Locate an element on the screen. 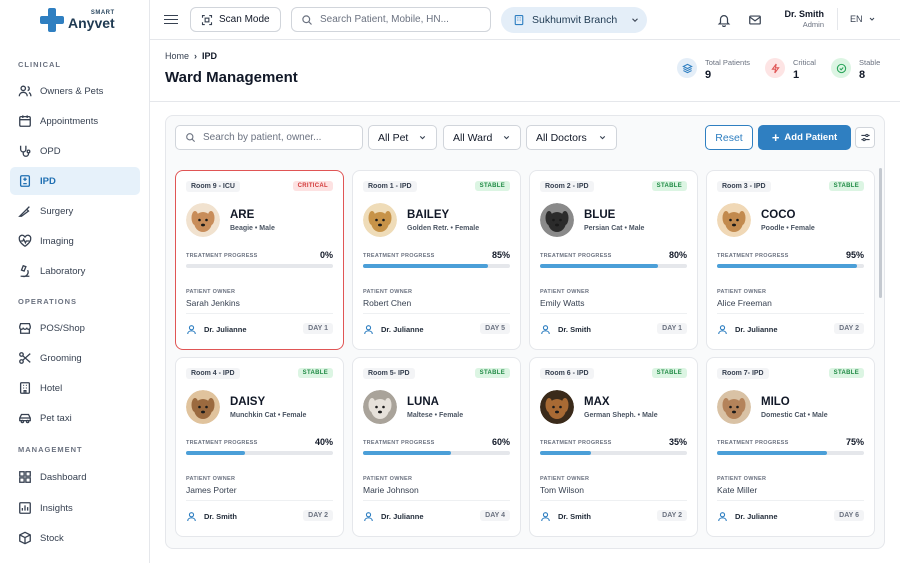 This screenshot has height=563, width=900. card-divider is located at coordinates (436, 313).